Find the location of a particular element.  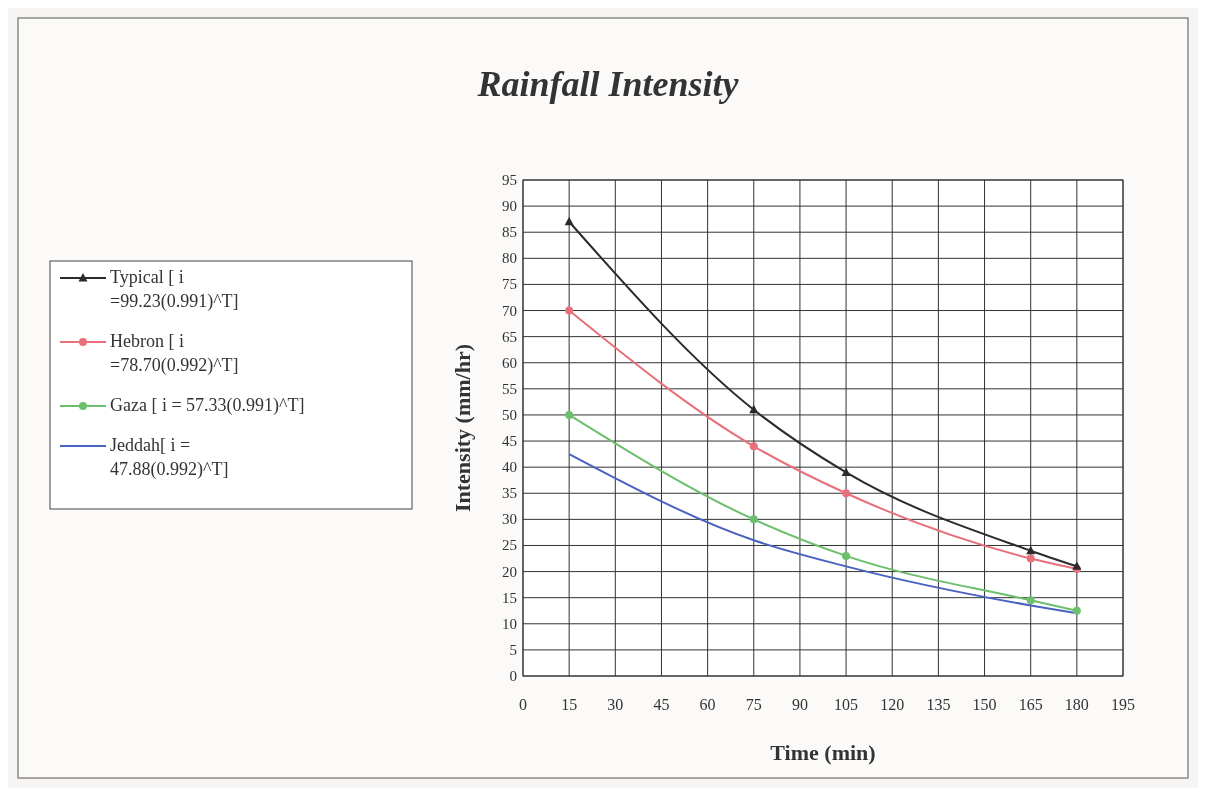

x-tick-label: 45 is located at coordinates (661, 704).